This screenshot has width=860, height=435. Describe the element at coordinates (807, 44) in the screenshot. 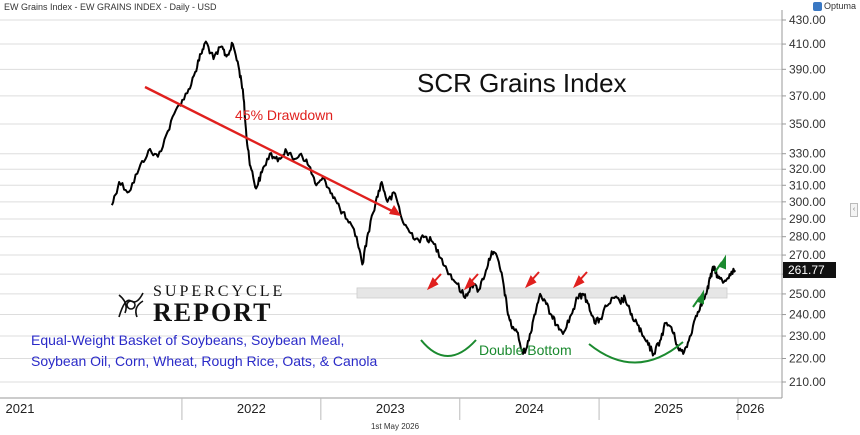

I see `y-tick-label: 410.00` at that location.